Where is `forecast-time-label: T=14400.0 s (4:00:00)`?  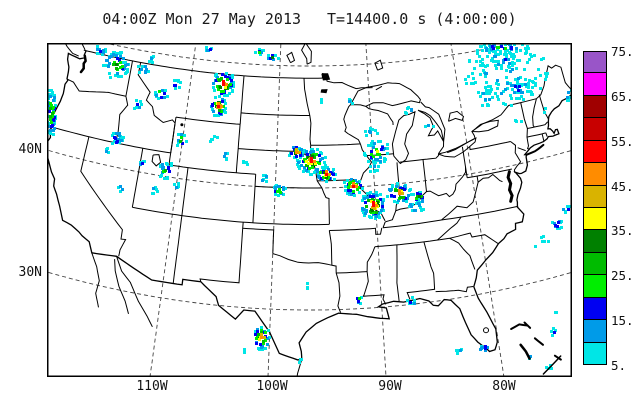 forecast-time-label: T=14400.0 s (4:00:00) is located at coordinates (422, 19).